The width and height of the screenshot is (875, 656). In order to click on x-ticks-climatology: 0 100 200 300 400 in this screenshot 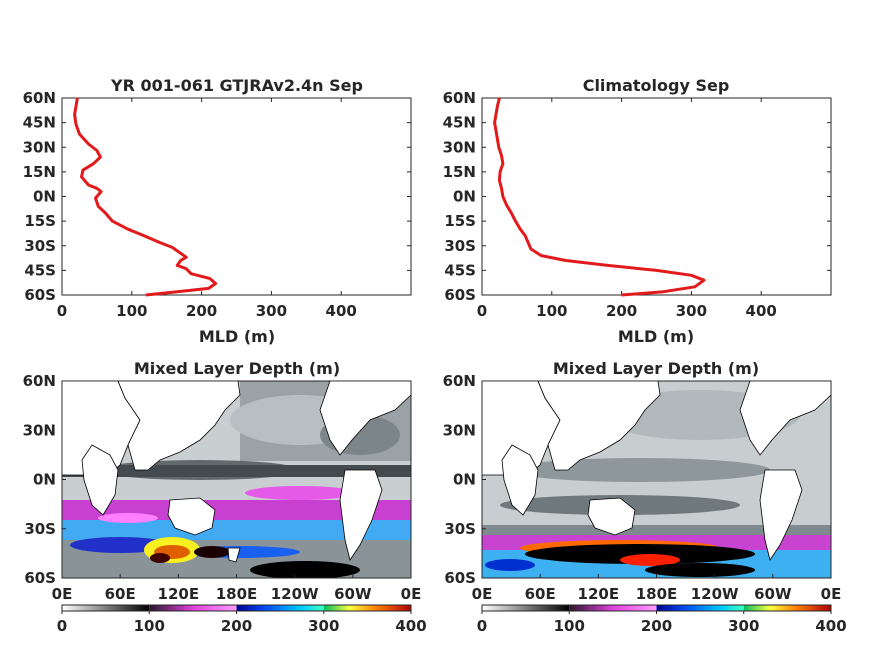, I will do `click(627, 209)`.